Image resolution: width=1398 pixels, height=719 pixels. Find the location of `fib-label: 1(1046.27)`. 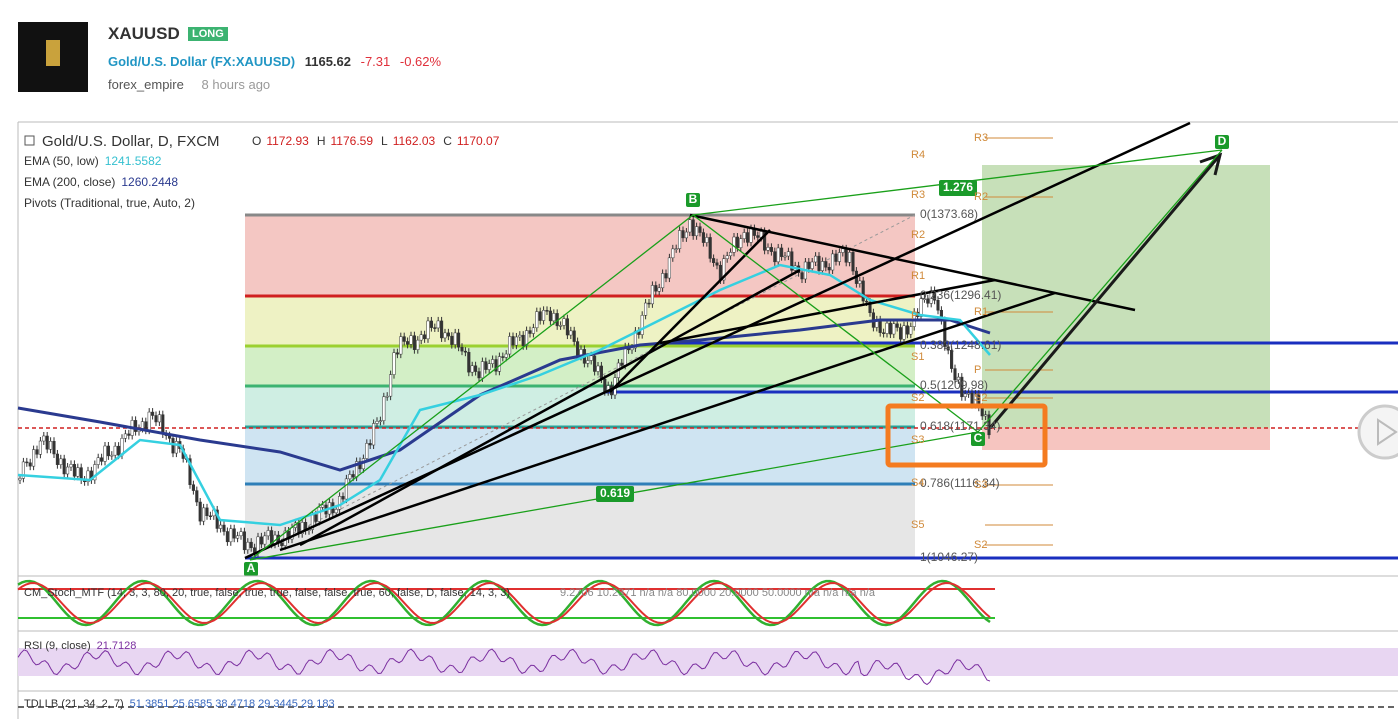

fib-label: 1(1046.27) is located at coordinates (949, 557).